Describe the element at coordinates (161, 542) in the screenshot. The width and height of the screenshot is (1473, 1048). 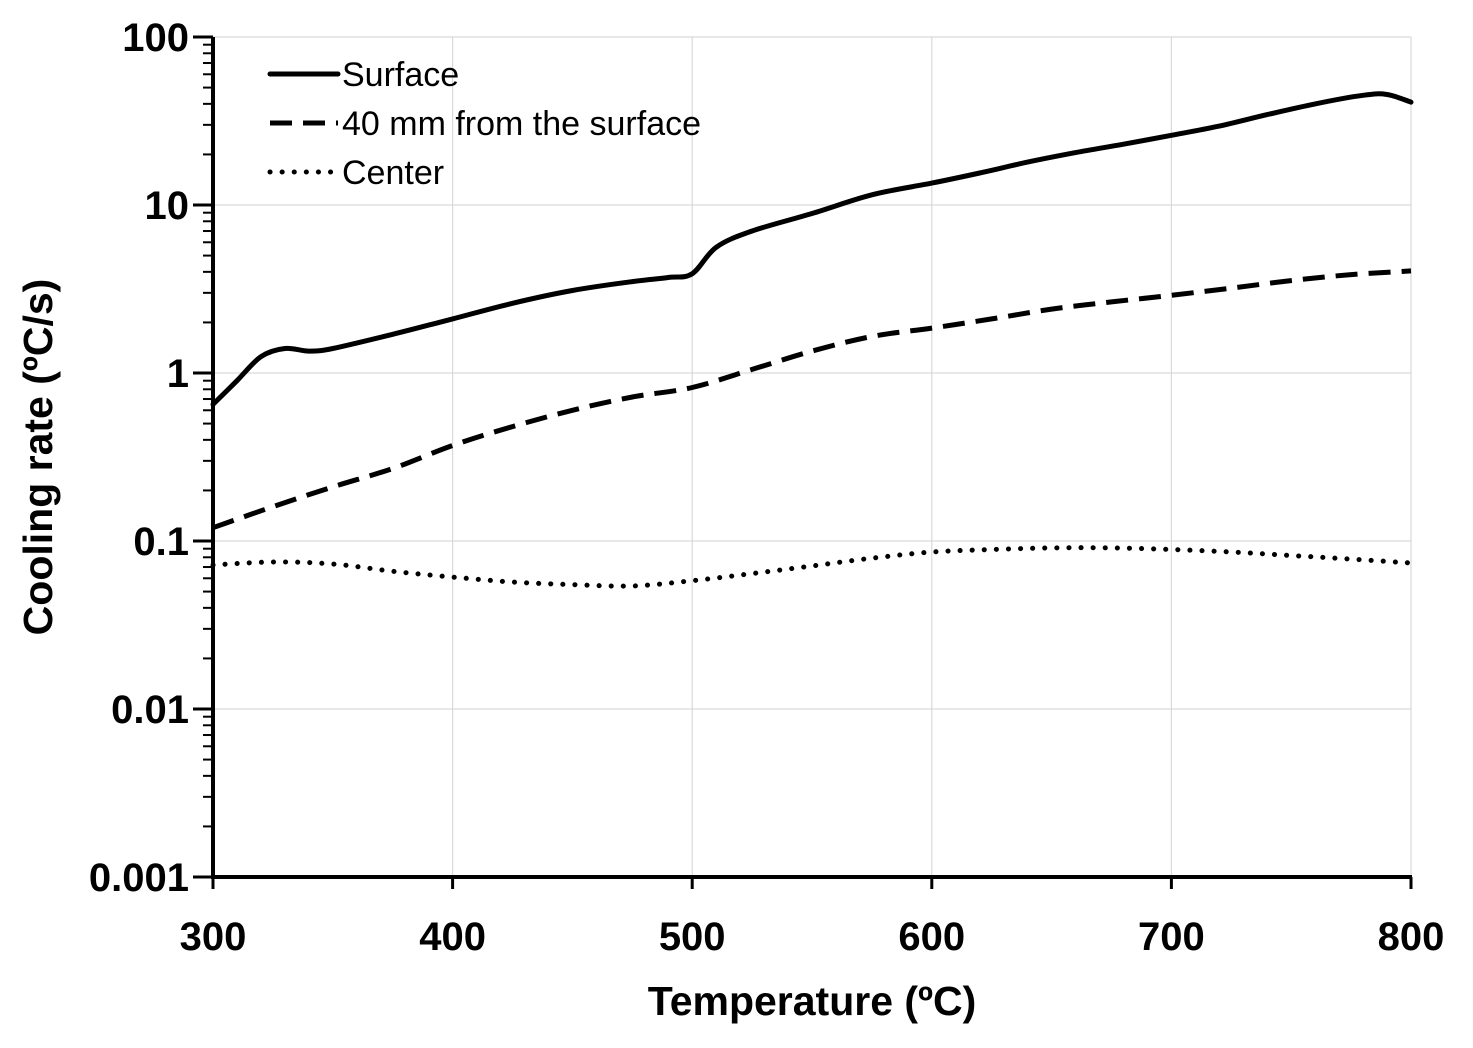
I see `y-tick-label: 0.1` at that location.